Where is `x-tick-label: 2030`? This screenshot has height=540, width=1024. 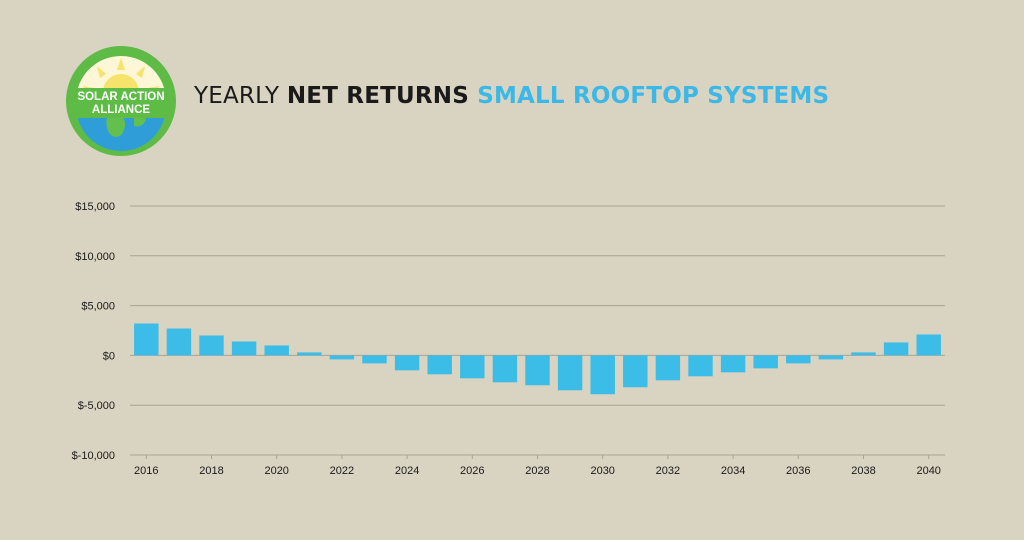 x-tick-label: 2030 is located at coordinates (602, 471).